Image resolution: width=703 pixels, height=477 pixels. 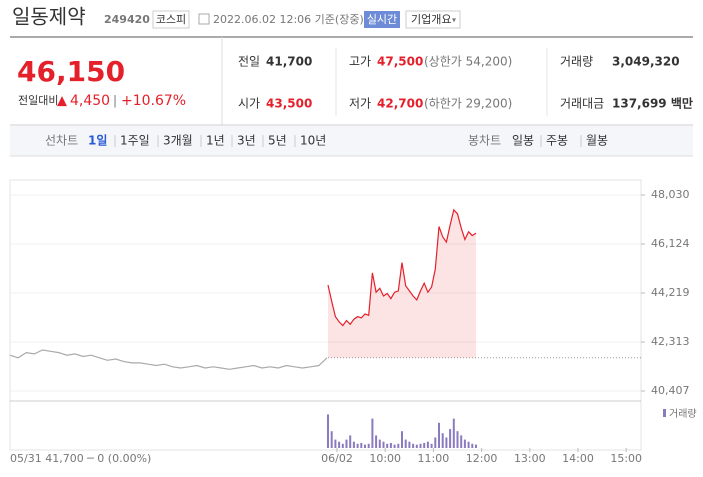 I want to click on line-tab: 10년, so click(x=313, y=141).